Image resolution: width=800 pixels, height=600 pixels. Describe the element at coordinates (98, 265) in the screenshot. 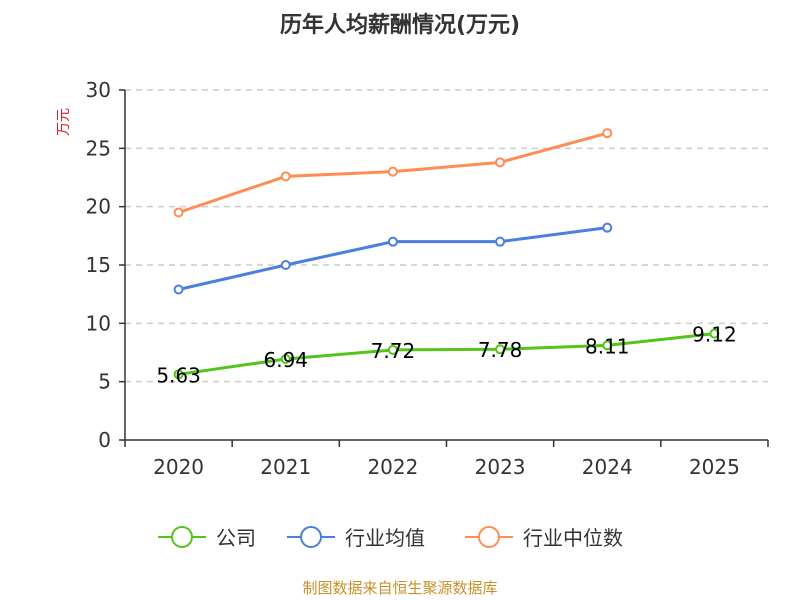

I see `y-tick-label: 15` at that location.